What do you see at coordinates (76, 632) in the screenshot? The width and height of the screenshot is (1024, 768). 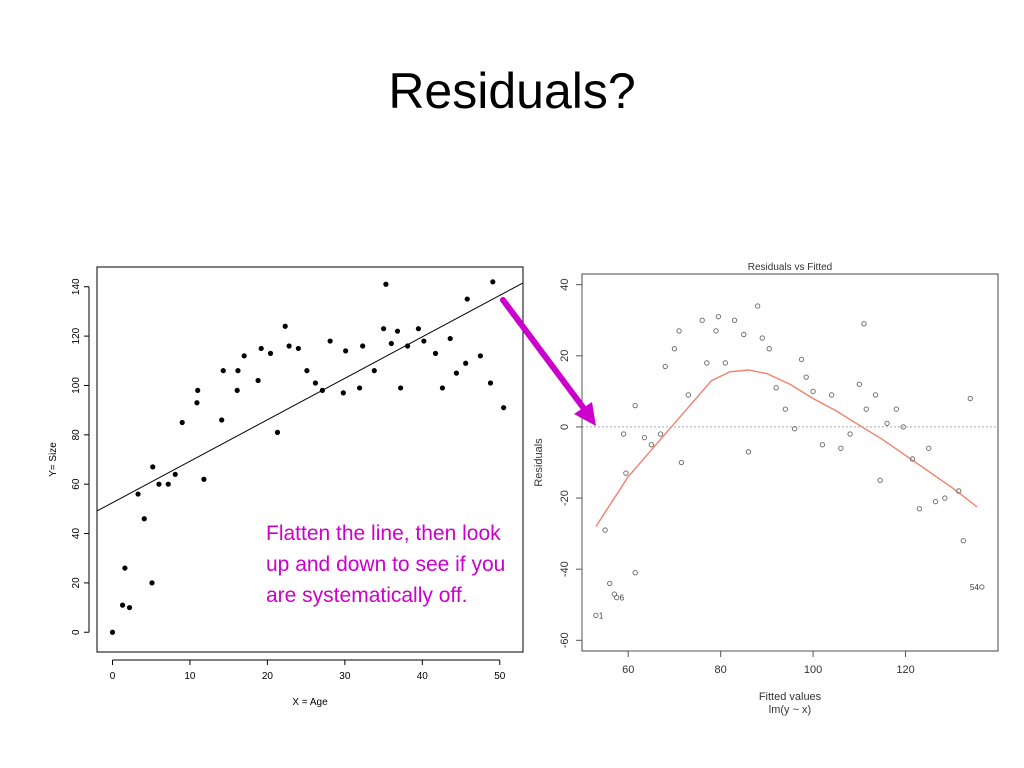 I see `y-tick-label: 0` at bounding box center [76, 632].